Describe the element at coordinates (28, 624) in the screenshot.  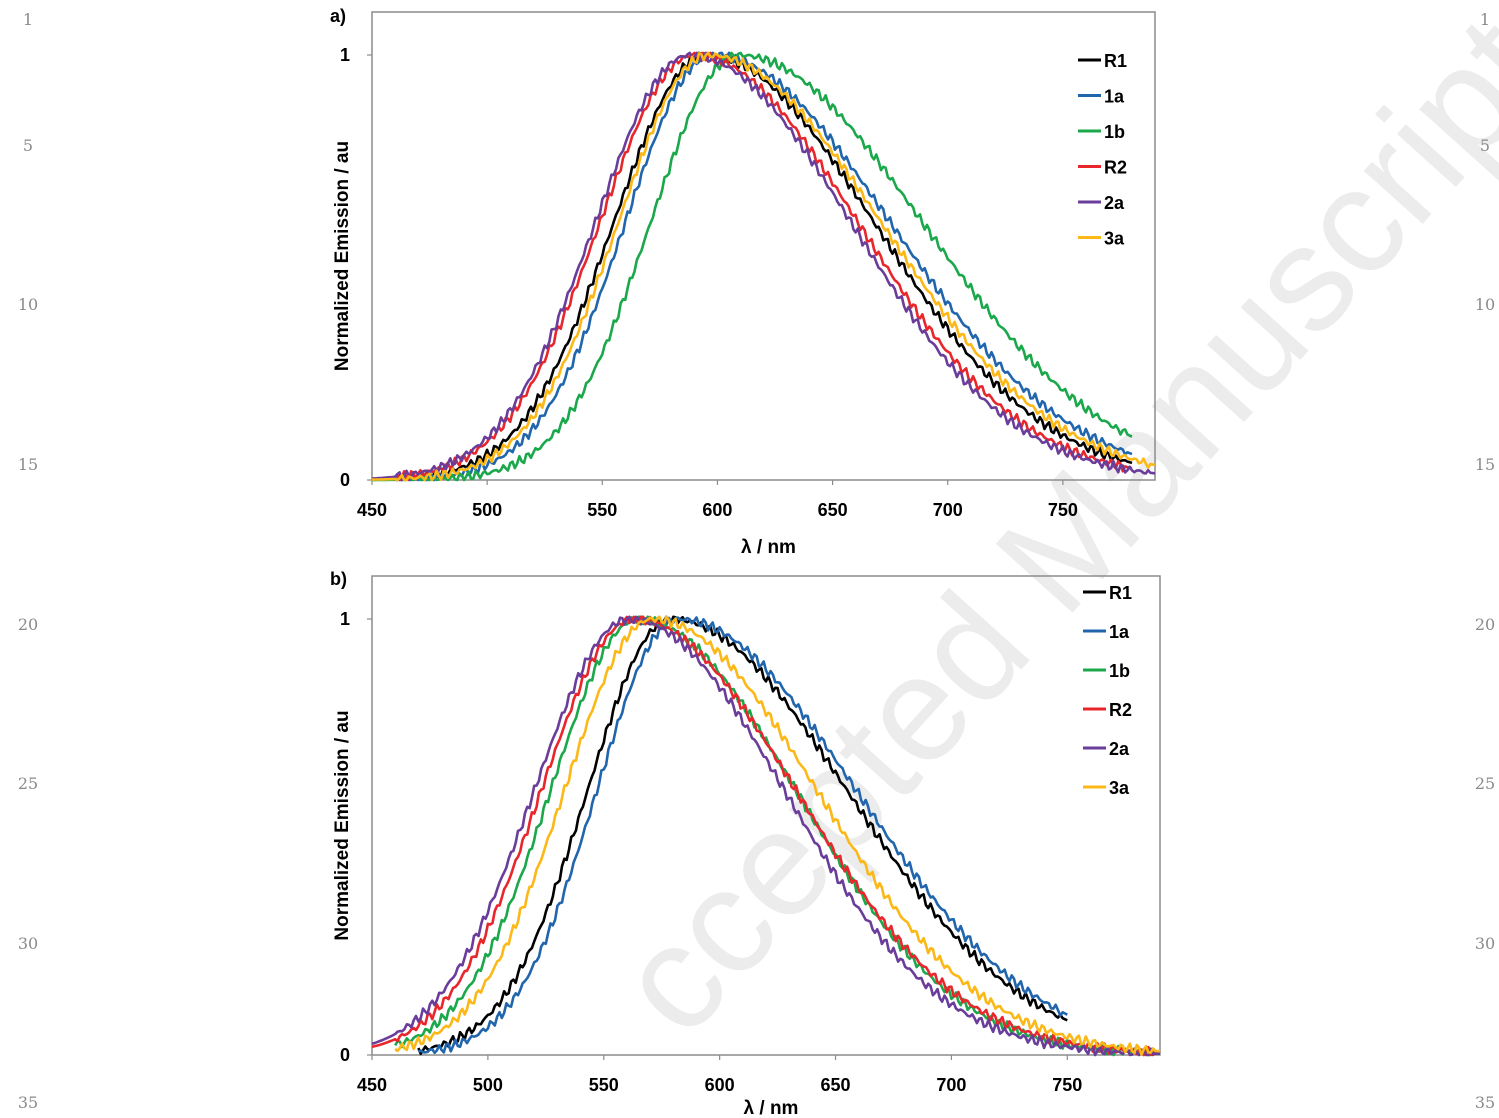
I see `line-number-left: 20` at that location.